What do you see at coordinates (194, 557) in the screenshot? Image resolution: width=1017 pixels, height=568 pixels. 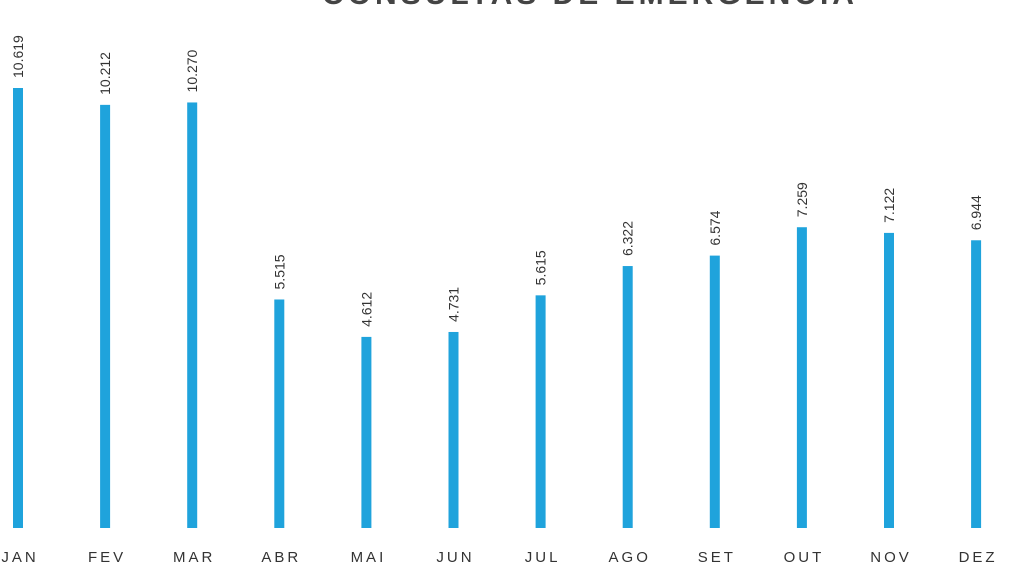 I see `x-tick-label: MAR` at bounding box center [194, 557].